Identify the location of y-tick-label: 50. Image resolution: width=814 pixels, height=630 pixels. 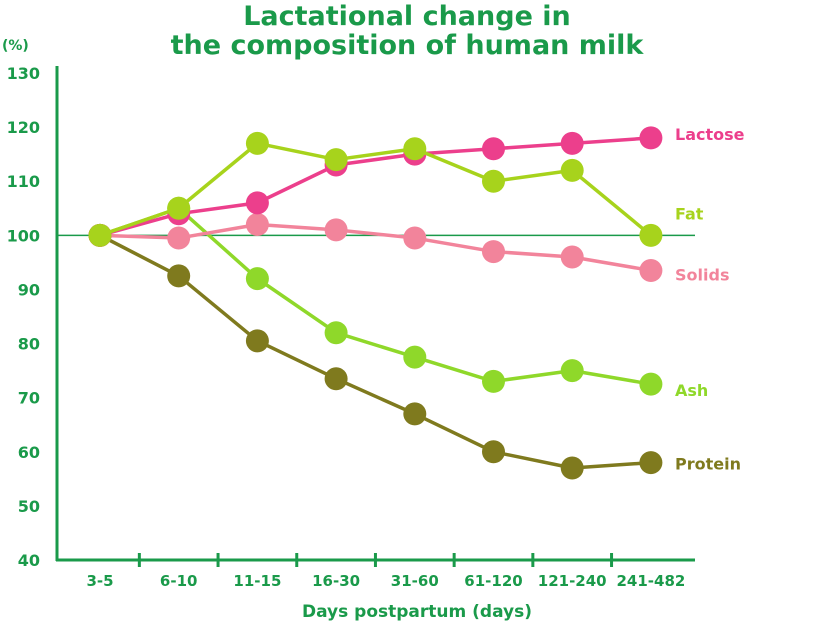
(29, 506).